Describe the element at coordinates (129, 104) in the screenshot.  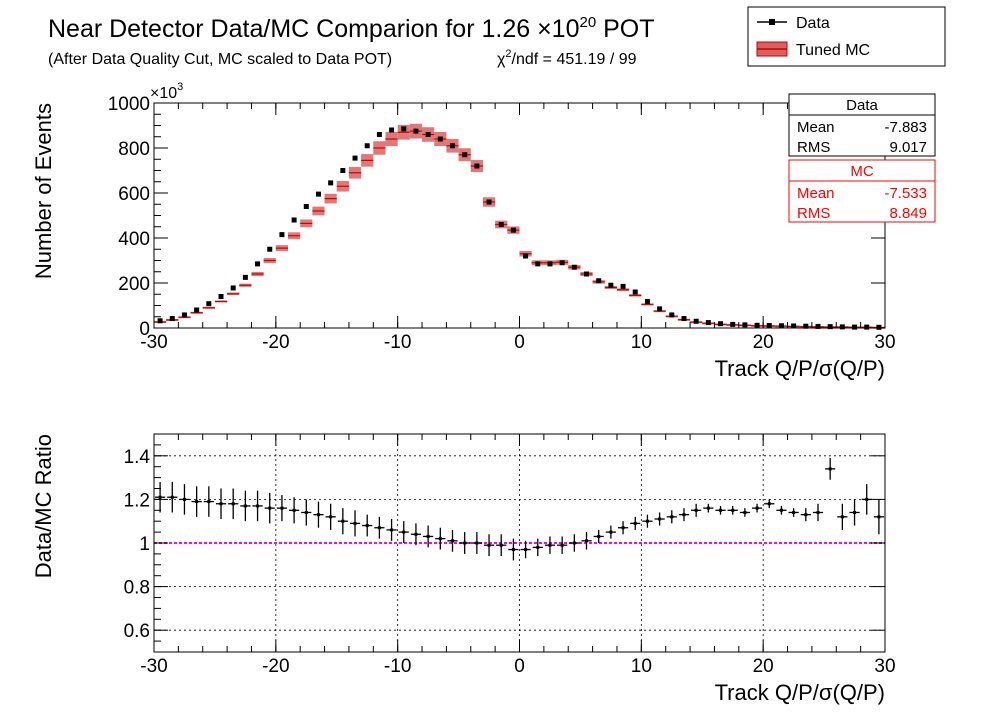
I see `y-tick-label: 1000` at that location.